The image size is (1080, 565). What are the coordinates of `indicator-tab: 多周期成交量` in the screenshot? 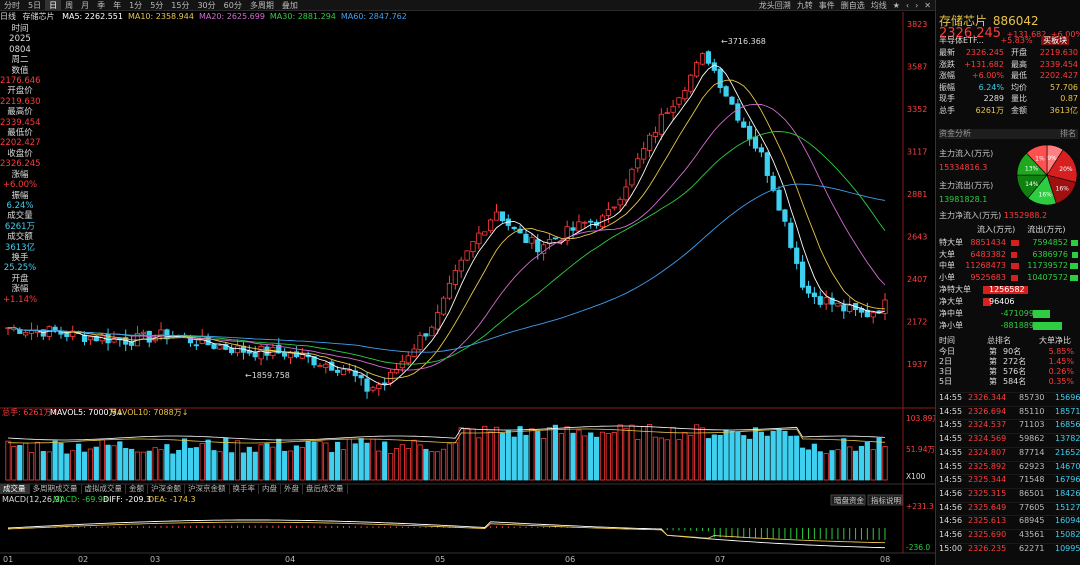 It's located at (56, 489).